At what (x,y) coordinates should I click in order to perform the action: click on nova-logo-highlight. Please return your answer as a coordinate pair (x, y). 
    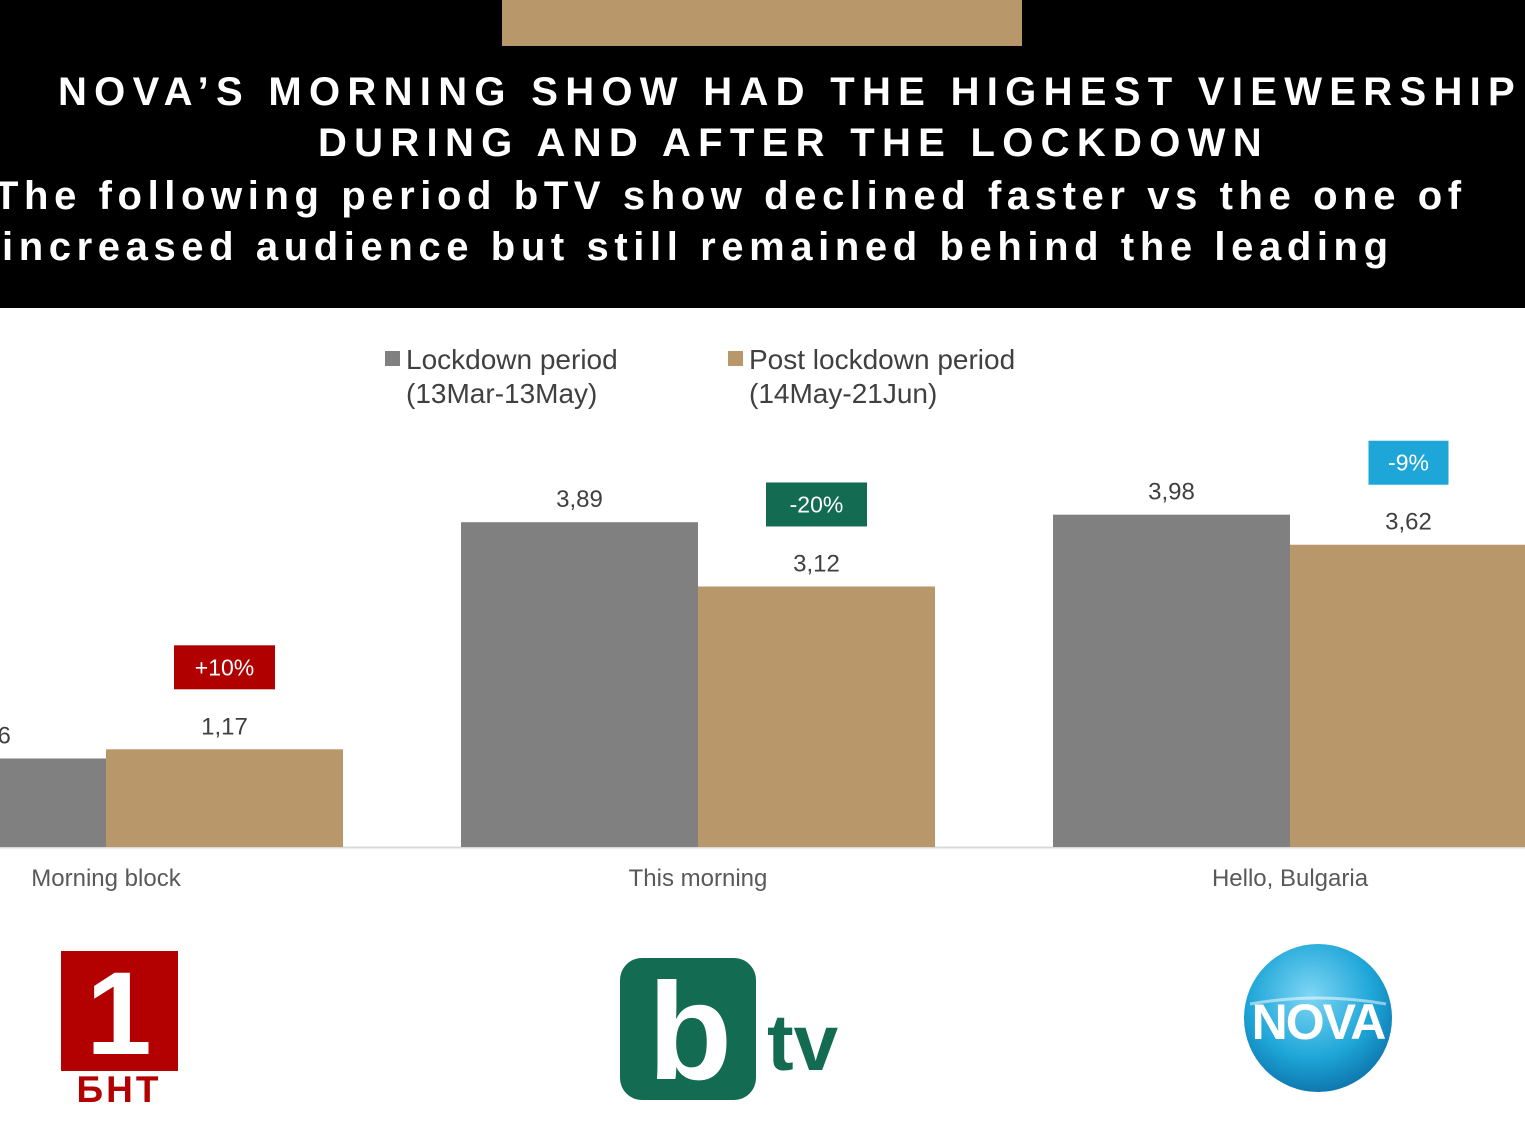
    Looking at the image, I should click on (1318, 1001).